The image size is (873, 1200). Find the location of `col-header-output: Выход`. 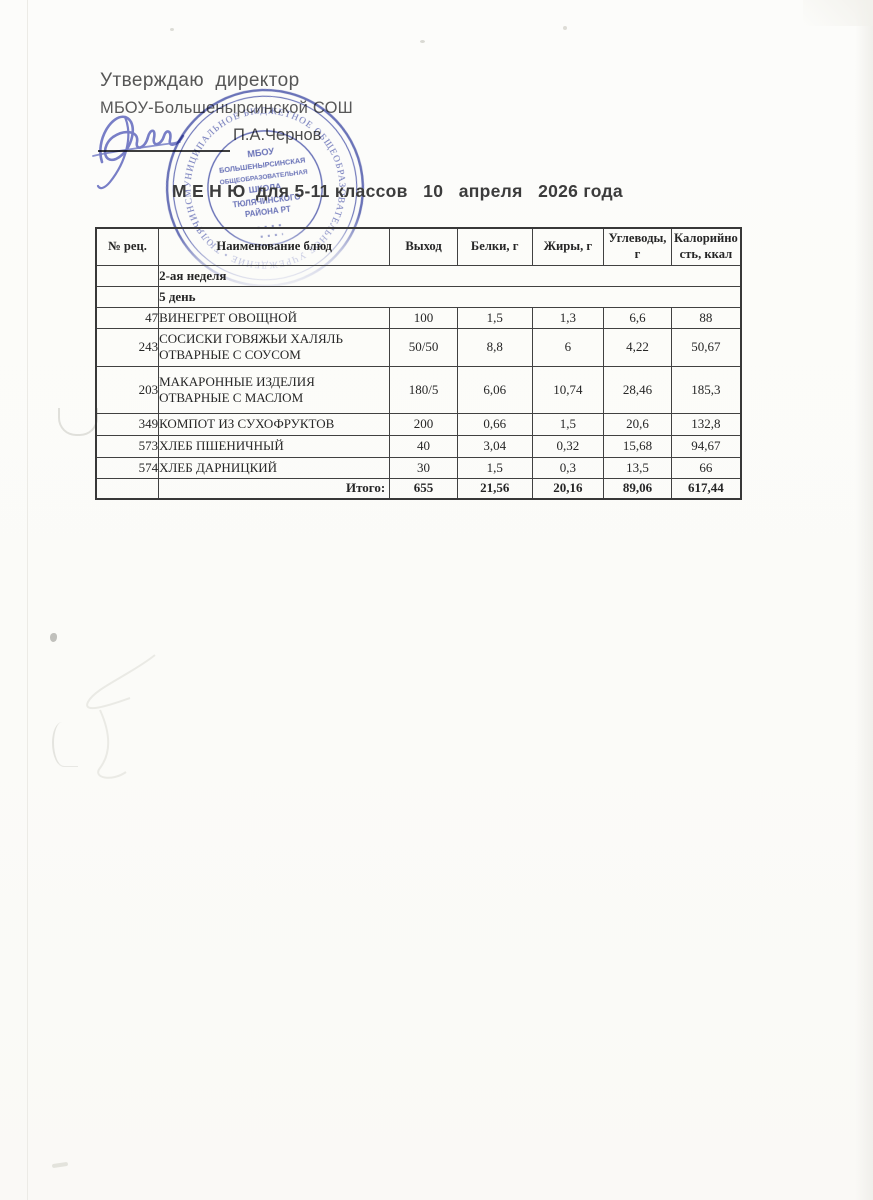

col-header-output: Выход is located at coordinates (423, 246).